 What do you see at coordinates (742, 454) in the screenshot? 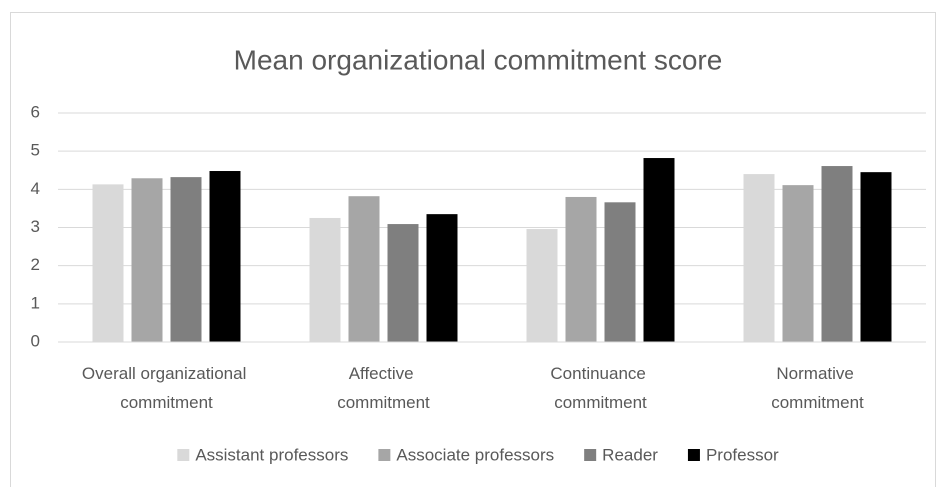
I see `legend-label: Professor` at bounding box center [742, 454].